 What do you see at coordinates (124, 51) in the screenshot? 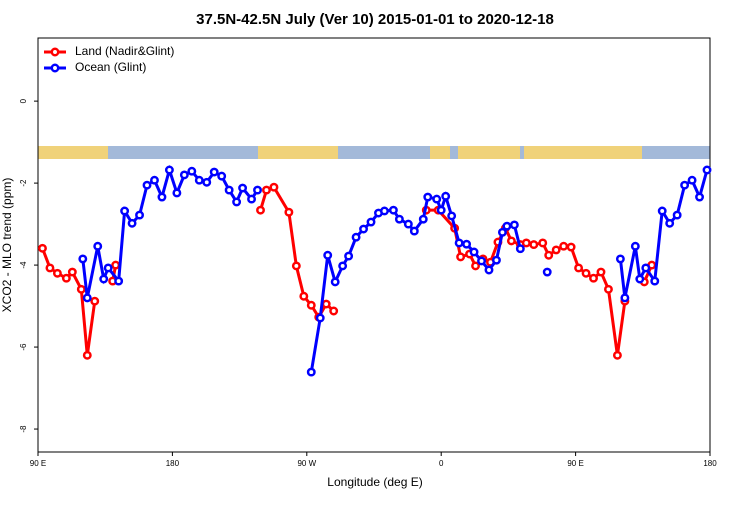
I see `legend-label: Land (Nadir&Glint)` at bounding box center [124, 51].